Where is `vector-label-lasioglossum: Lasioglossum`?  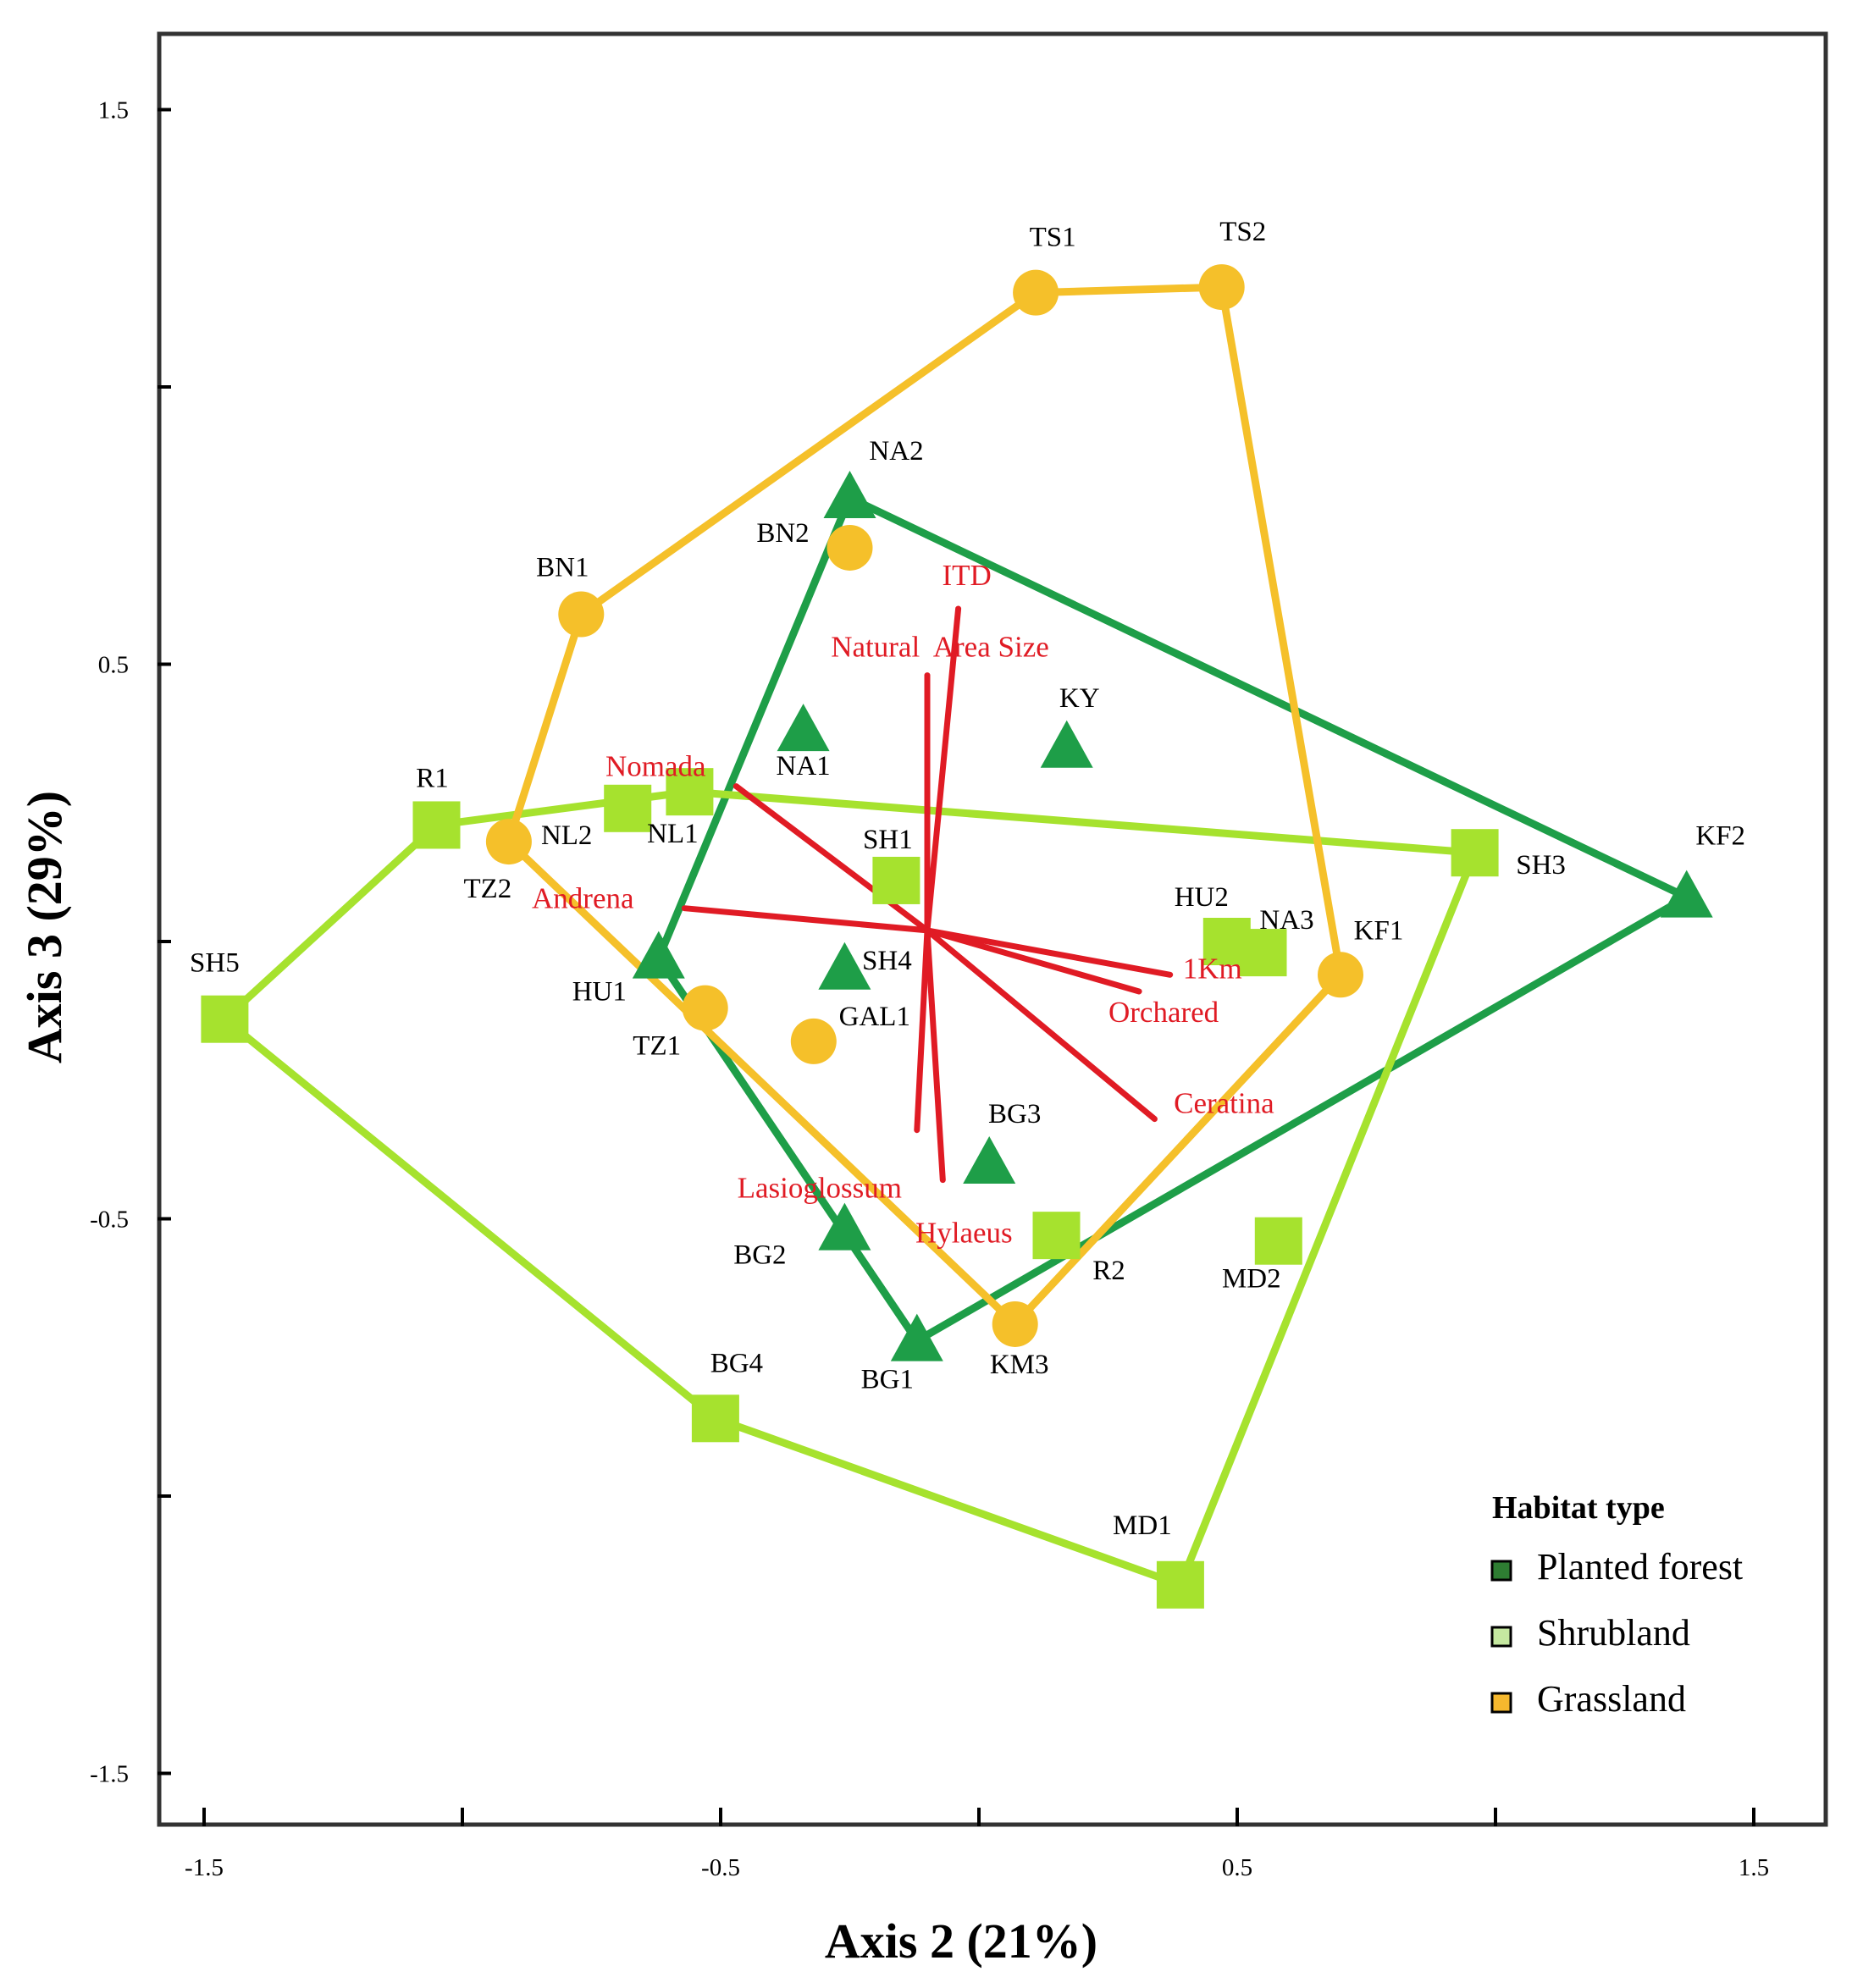 vector-label-lasioglossum: Lasioglossum is located at coordinates (820, 1188).